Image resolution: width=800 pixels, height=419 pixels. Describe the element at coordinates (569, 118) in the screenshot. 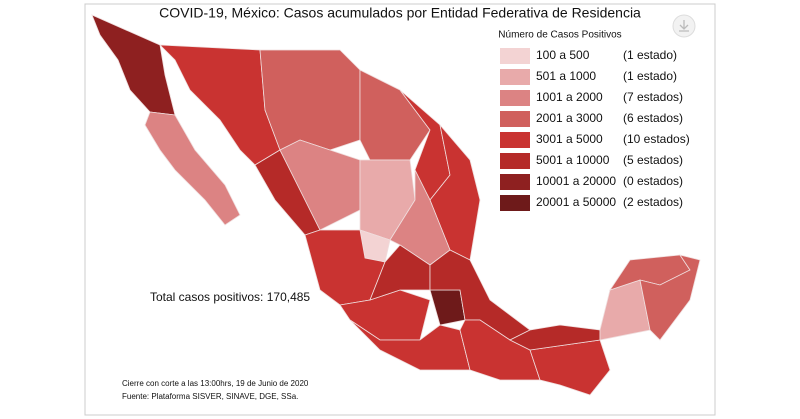

I see `legend-range: 2001 a 3000` at that location.